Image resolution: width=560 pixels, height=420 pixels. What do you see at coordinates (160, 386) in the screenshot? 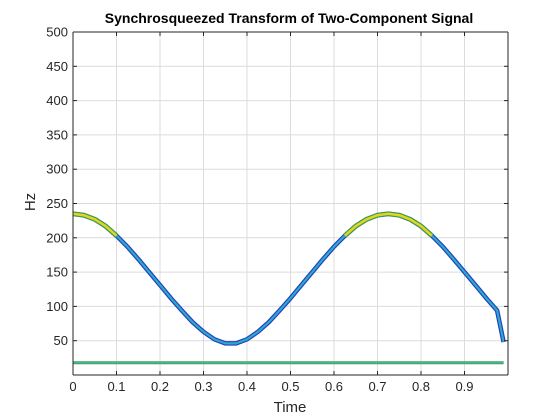
I see `x-tick-label: 0.2` at bounding box center [160, 386].